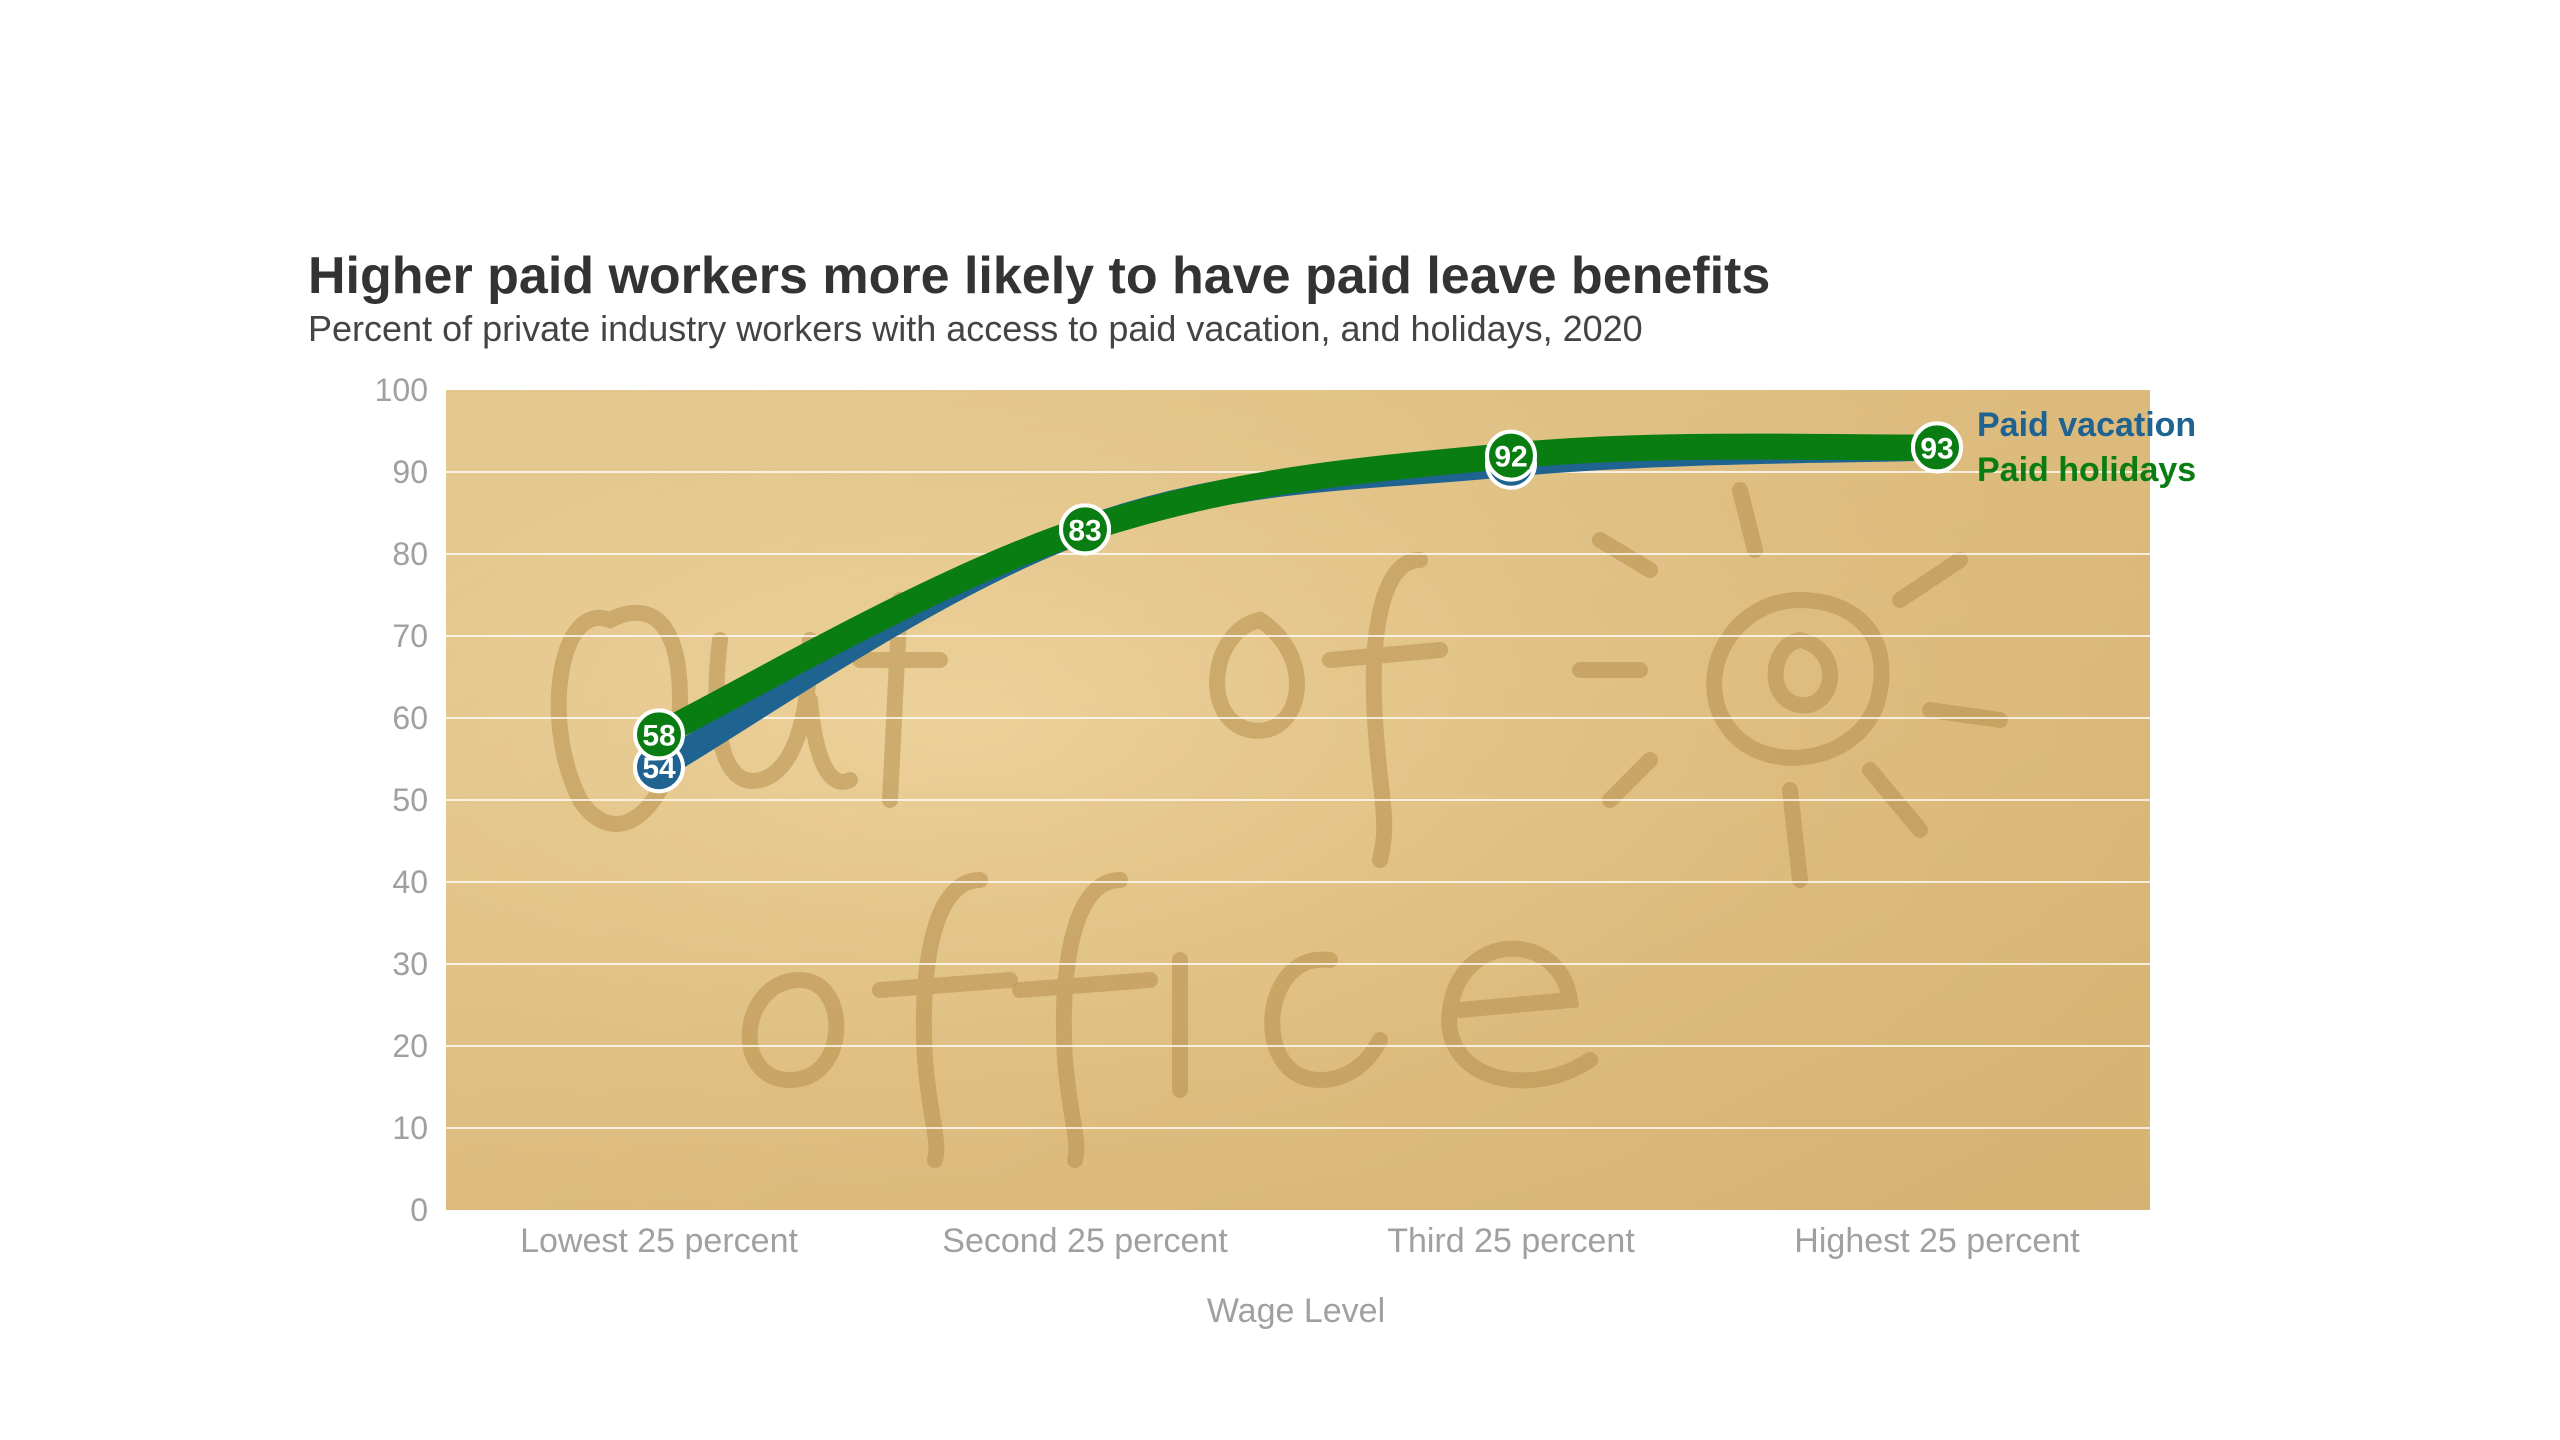 This screenshot has height=1440, width=2560. Describe the element at coordinates (410, 1046) in the screenshot. I see `y-tick-label: 20` at that location.